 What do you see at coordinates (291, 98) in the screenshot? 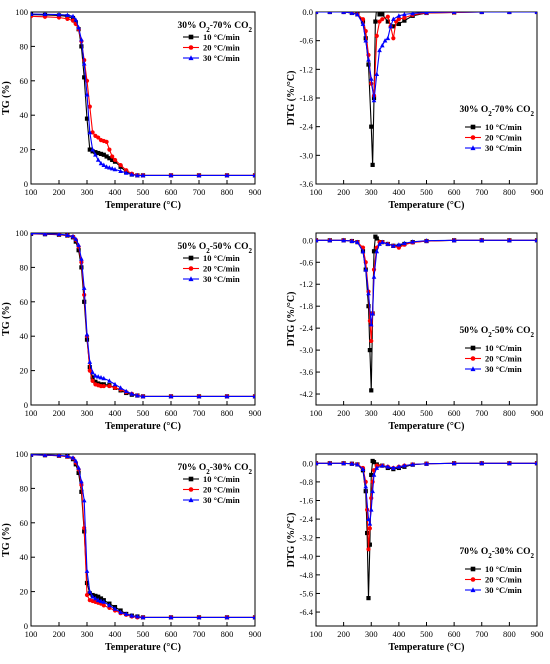
I see `y-axis-label: DTG (%/°C)` at bounding box center [291, 98].